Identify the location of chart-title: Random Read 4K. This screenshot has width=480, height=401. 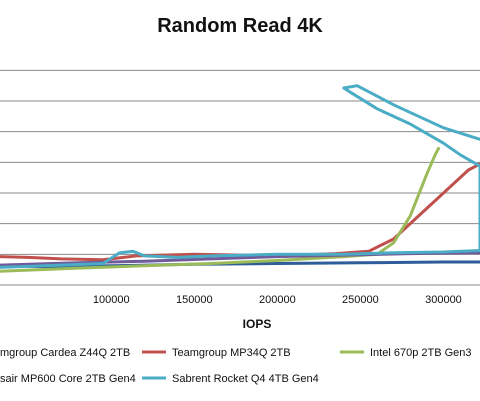
(240, 26).